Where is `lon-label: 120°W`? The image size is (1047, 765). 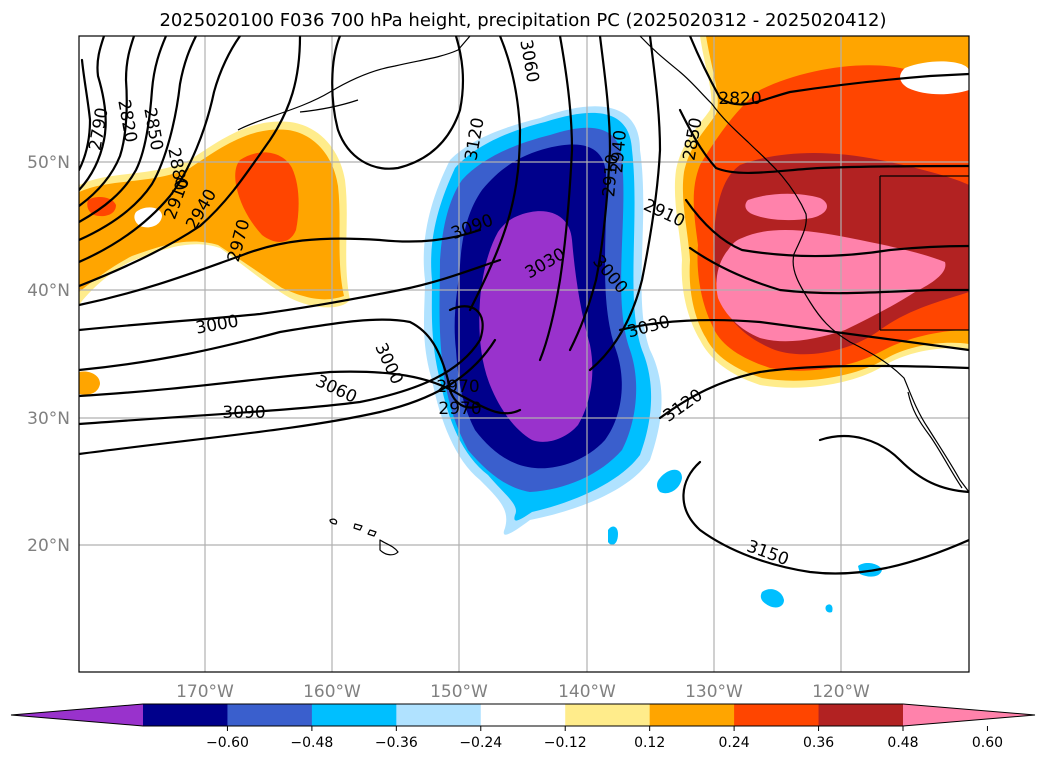
lon-label: 120°W is located at coordinates (841, 692).